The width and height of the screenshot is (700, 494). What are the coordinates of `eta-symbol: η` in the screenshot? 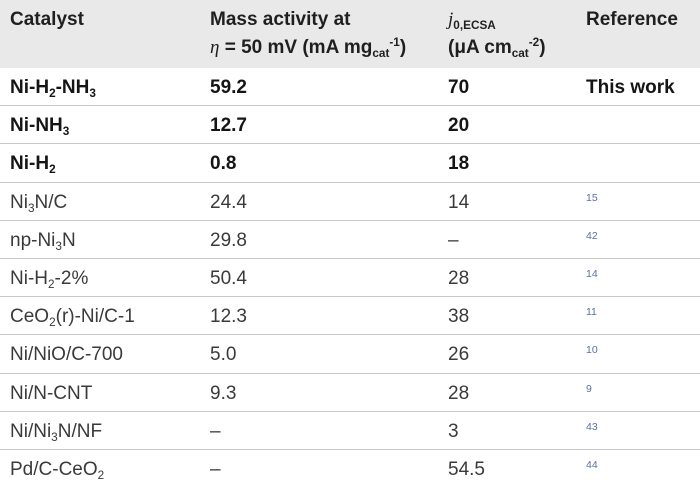 It's located at (215, 47).